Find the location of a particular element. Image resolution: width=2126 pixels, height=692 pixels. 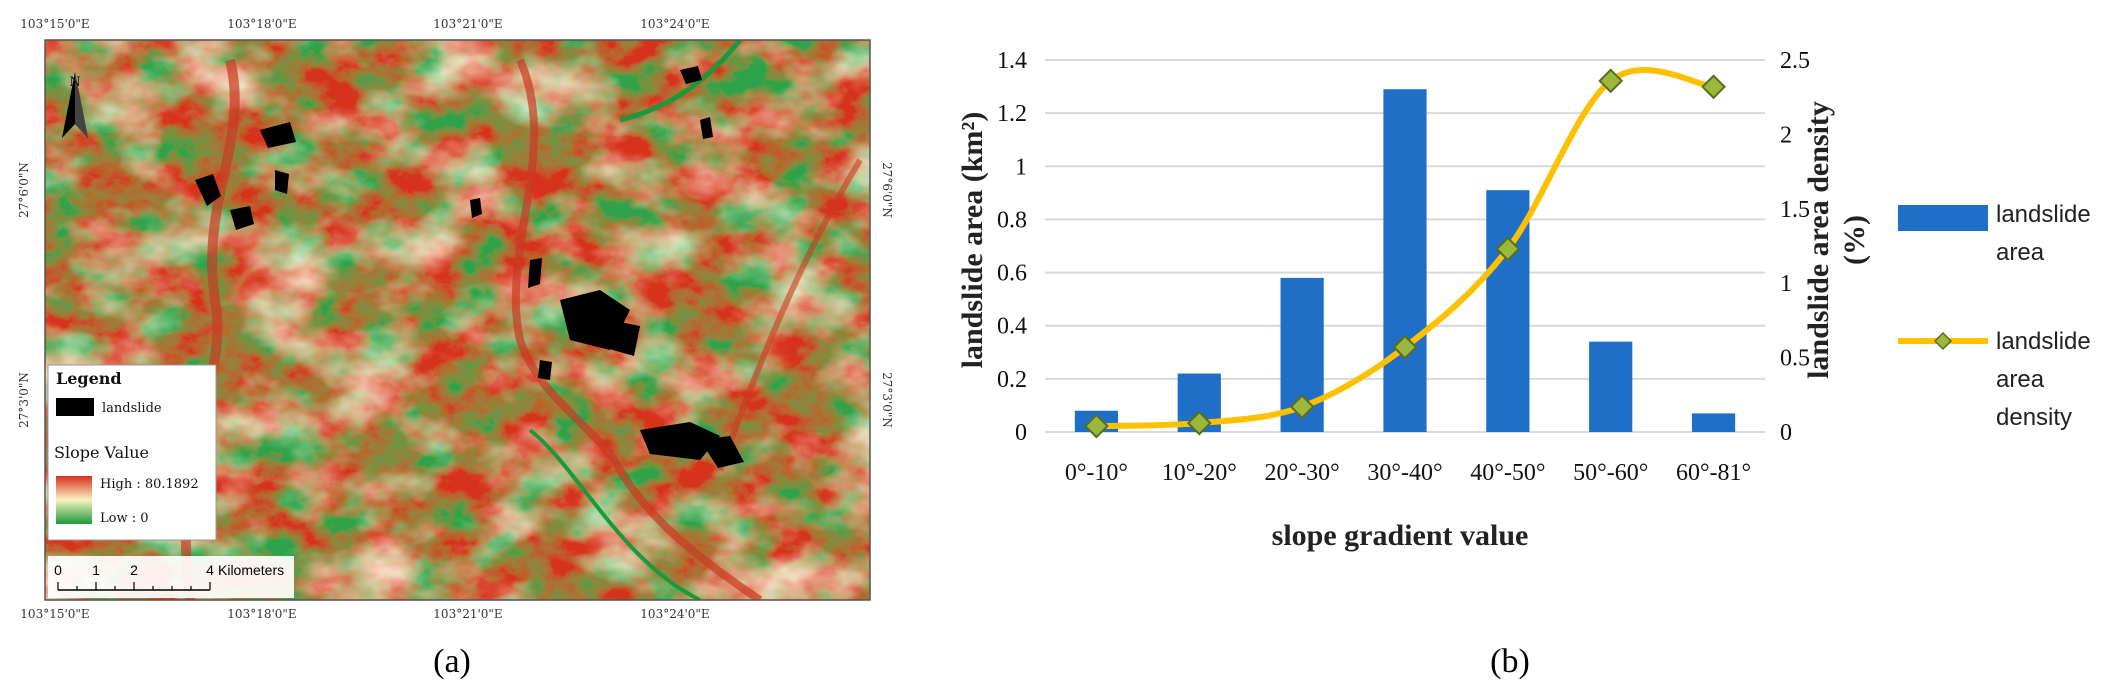

bottom-coord-2: 103°18'0"E is located at coordinates (261, 614).